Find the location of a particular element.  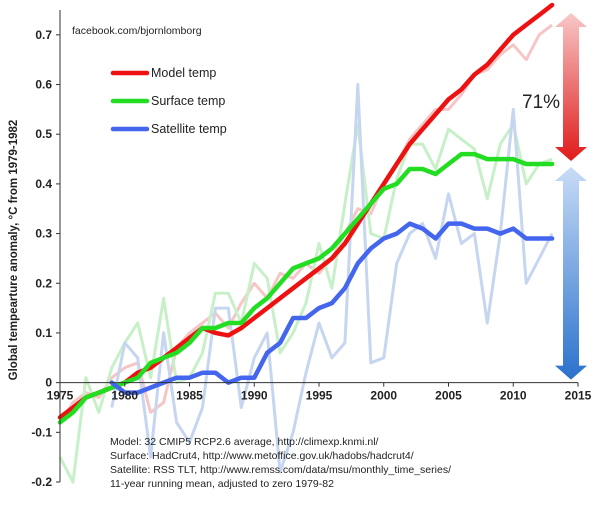

model-gap-arrow is located at coordinates (571, 87).